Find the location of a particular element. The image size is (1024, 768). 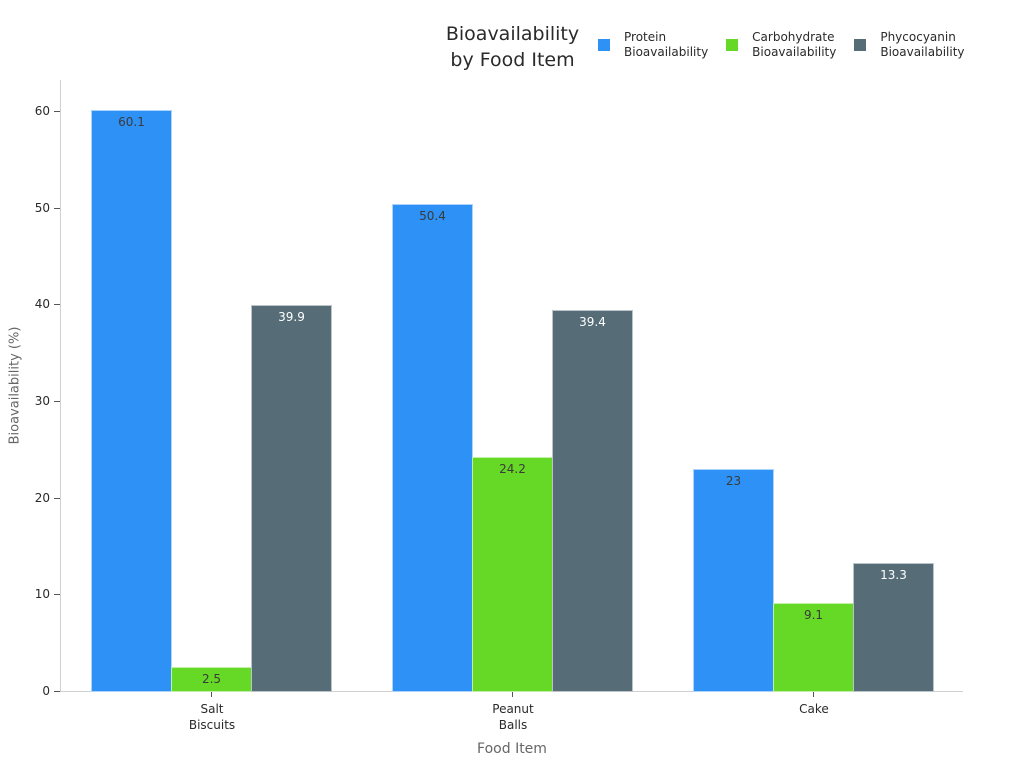

bar-value-label: 60.1 is located at coordinates (131, 122).